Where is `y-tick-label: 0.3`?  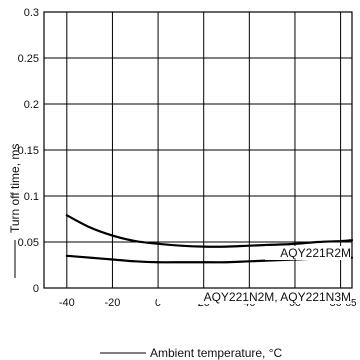 y-tick-label: 0.3 is located at coordinates (31, 13).